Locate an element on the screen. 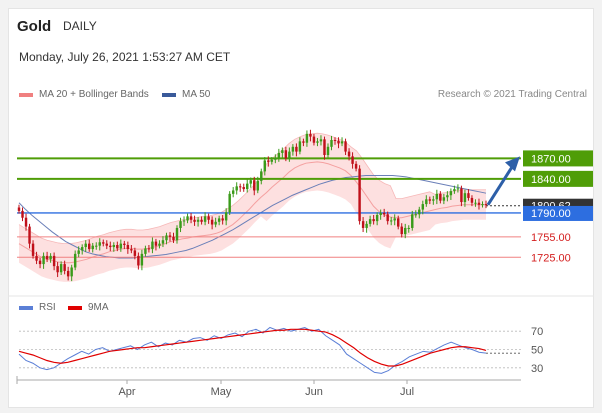 The height and width of the screenshot is (413, 602). resistance-label-box is located at coordinates (558, 158).